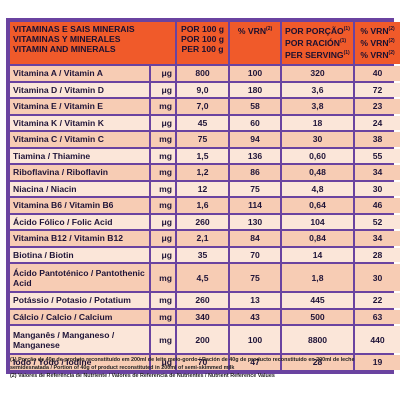  I want to click on cell-per100: 75, so click(203, 139).